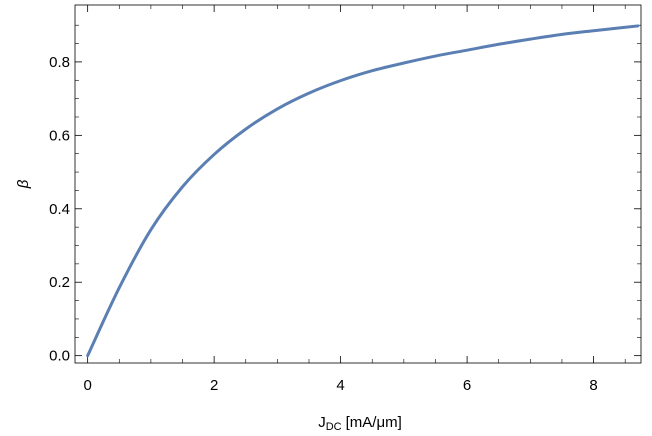  Describe the element at coordinates (87, 385) in the screenshot. I see `x-tick-label: 0` at that location.